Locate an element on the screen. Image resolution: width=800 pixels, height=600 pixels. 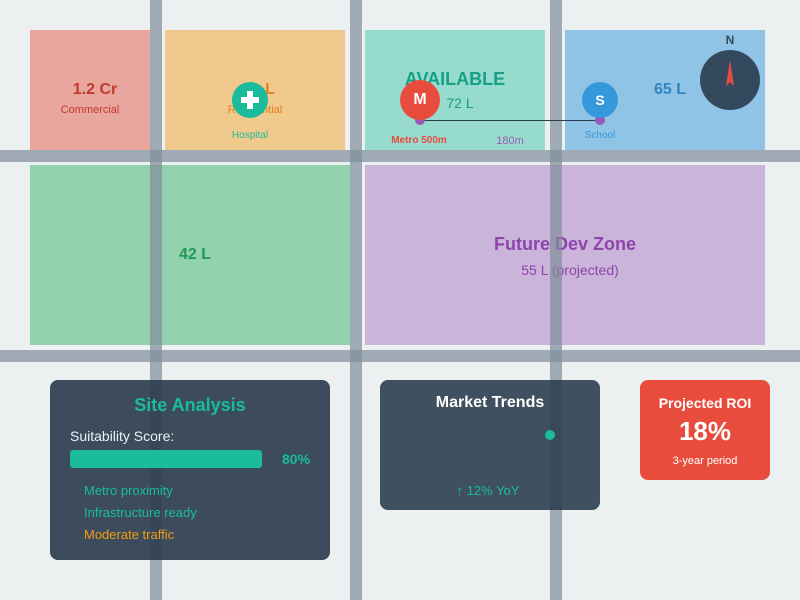
commercial-price: 1.2 Cr is located at coordinates (95, 89).